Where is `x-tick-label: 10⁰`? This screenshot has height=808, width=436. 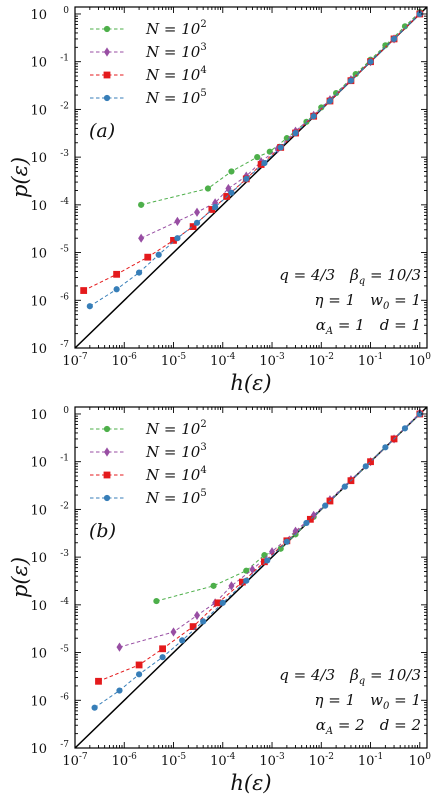 x-tick-label: 10⁰ is located at coordinates (420, 760).